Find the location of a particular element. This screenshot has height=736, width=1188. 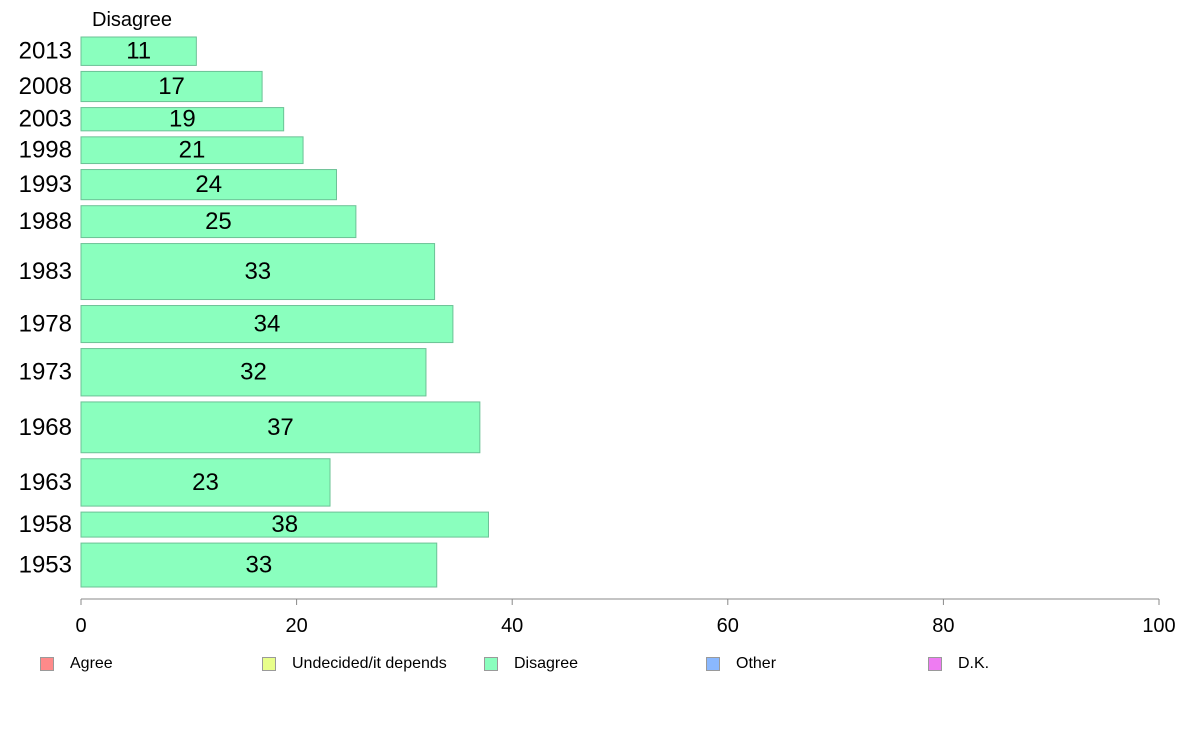

bar-value-label: 19 is located at coordinates (182, 119).